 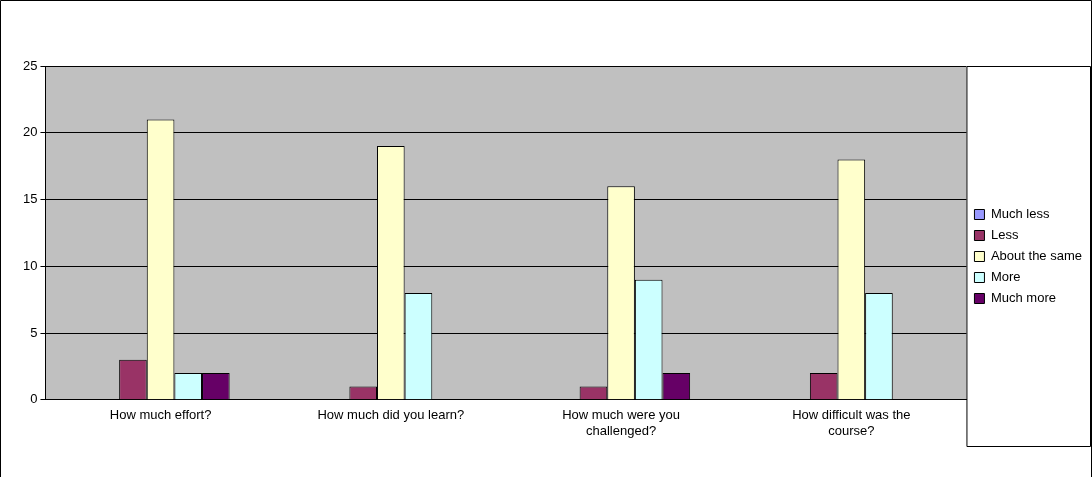 What do you see at coordinates (30, 65) in the screenshot?
I see `y-tick-label: 25` at bounding box center [30, 65].